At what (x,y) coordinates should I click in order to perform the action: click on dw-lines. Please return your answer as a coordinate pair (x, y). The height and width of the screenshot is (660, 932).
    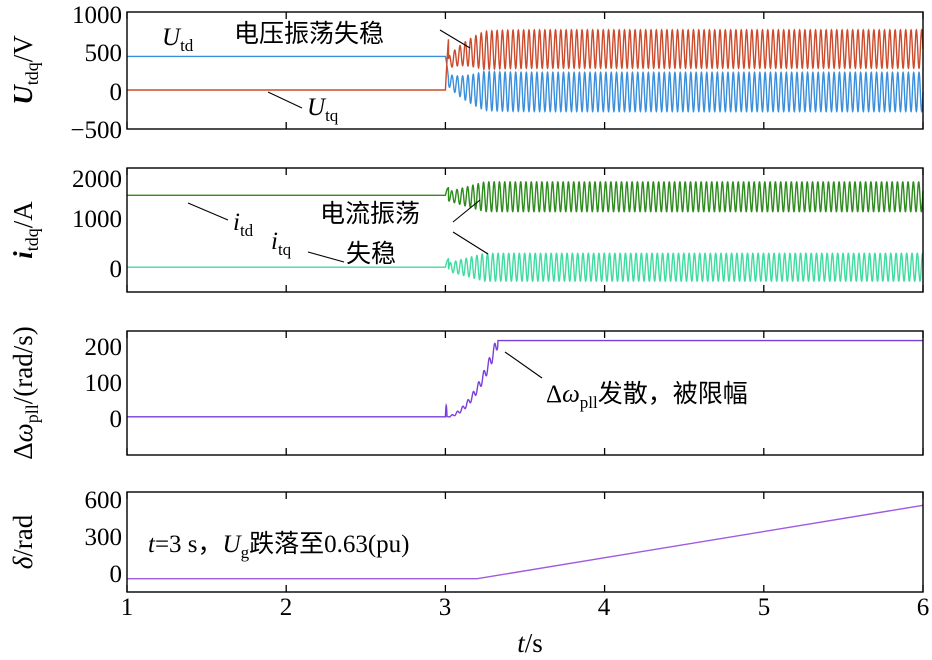
    Looking at the image, I should click on (525, 378).